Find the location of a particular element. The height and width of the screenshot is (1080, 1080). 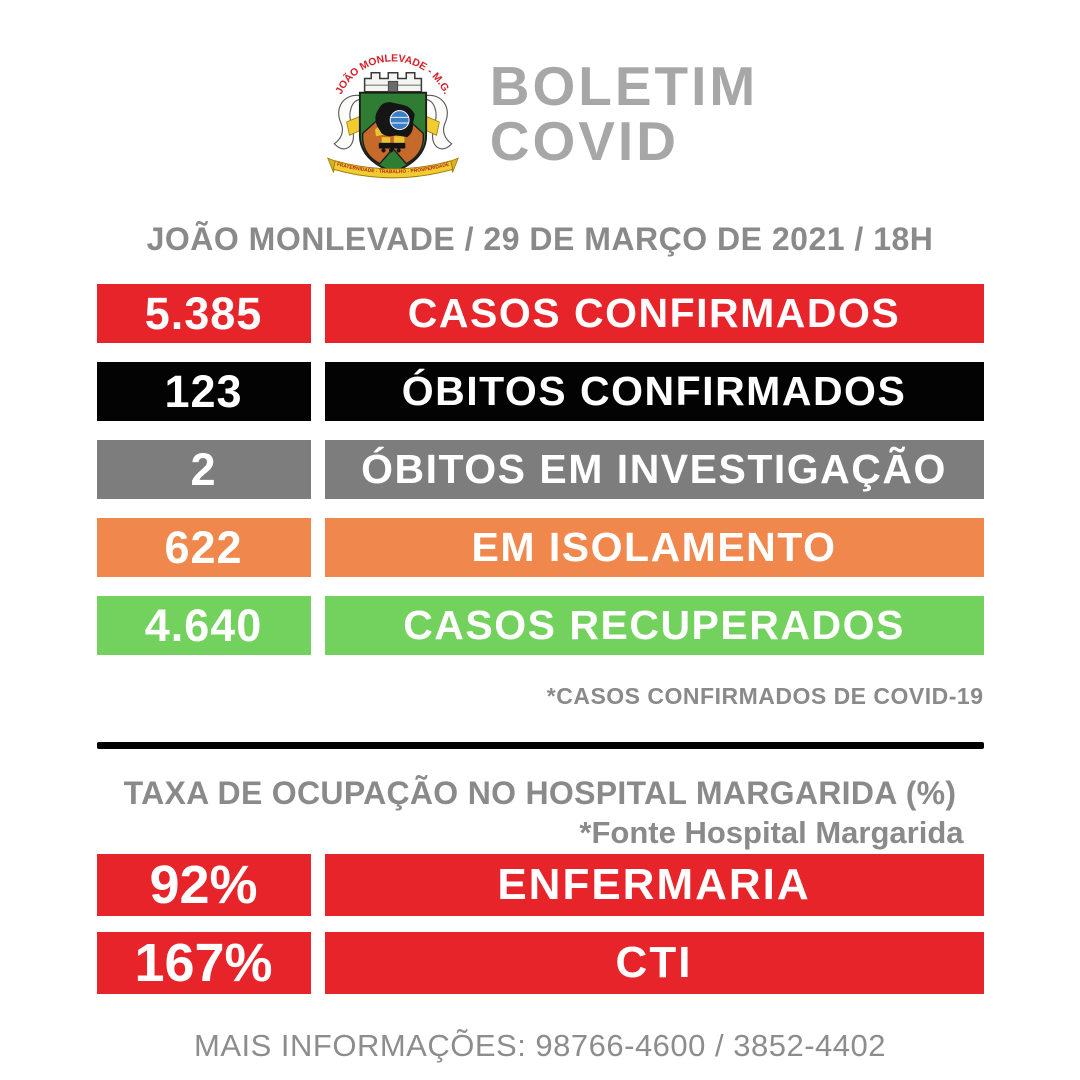

title-line-1: BOLETIM is located at coordinates (624, 85).